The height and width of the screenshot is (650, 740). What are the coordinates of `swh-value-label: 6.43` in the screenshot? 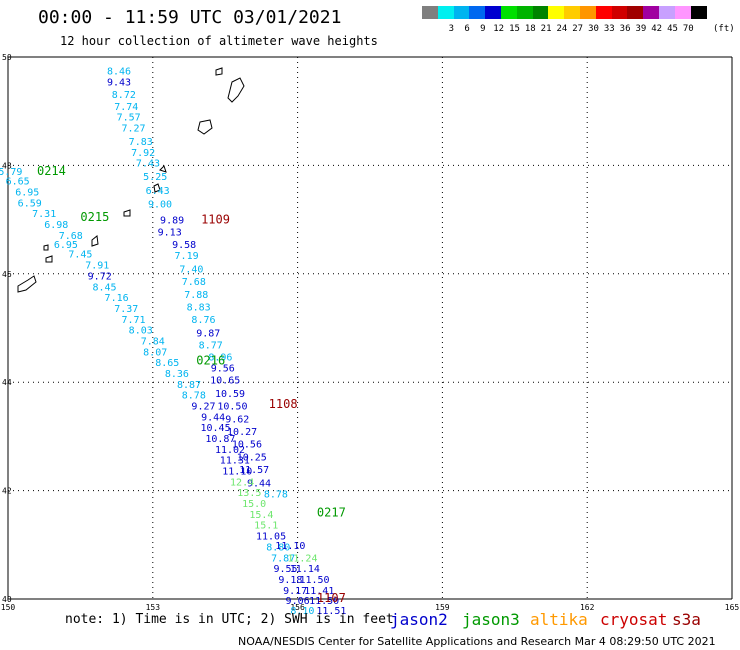 It's located at (158, 191).